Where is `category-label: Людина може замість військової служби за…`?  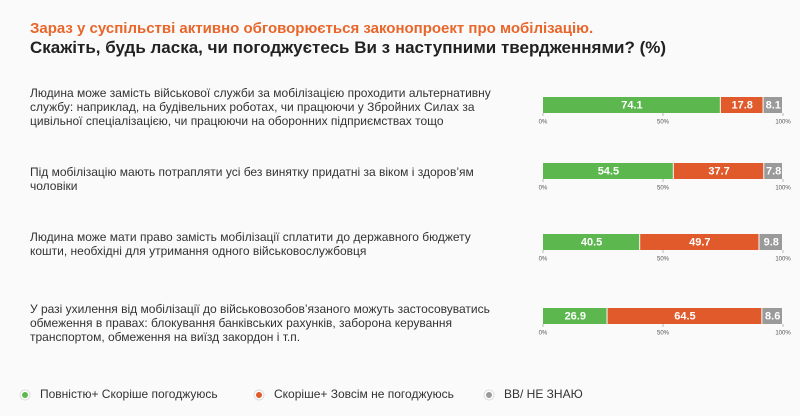 category-label: Людина може замість військової служби за… is located at coordinates (260, 107).